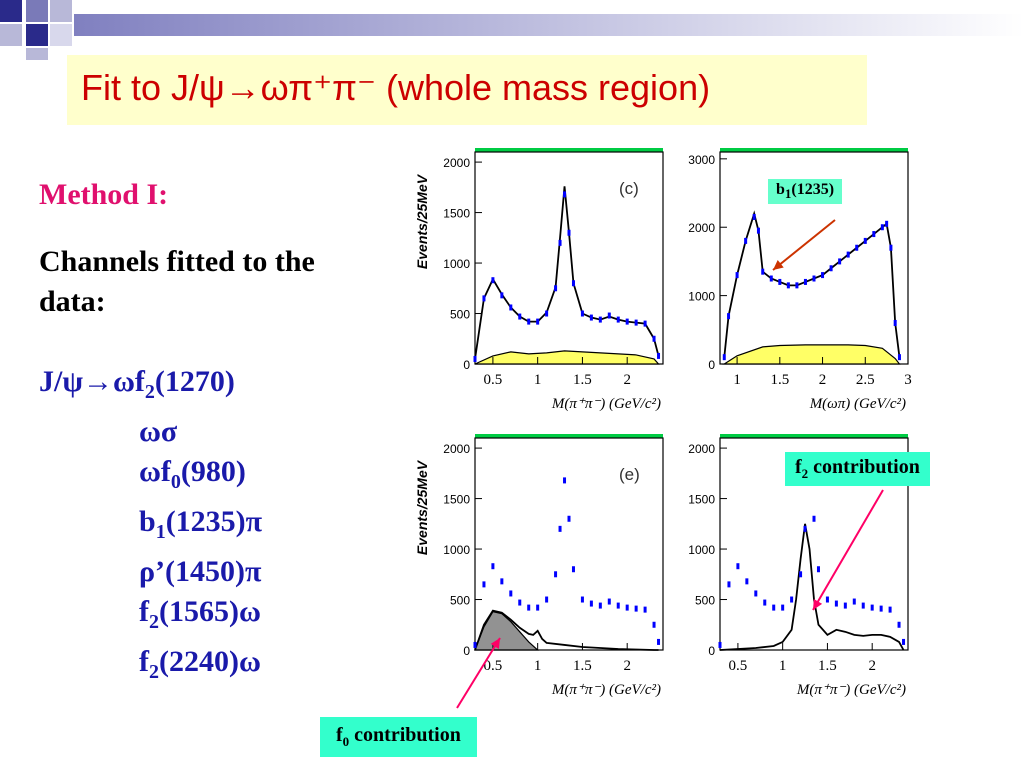 This screenshot has height=768, width=1024. What do you see at coordinates (705, 601) in the screenshot?
I see `y-tick-label: 500` at bounding box center [705, 601].